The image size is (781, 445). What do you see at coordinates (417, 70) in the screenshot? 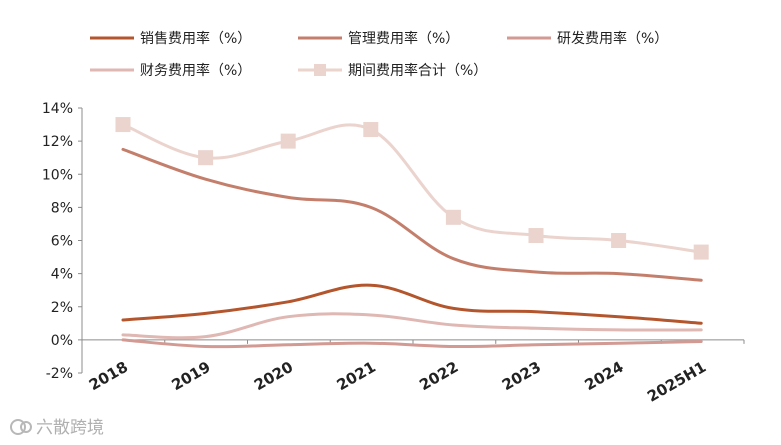
I see `legend-label: 期间费用率合计（%）` at bounding box center [417, 70].